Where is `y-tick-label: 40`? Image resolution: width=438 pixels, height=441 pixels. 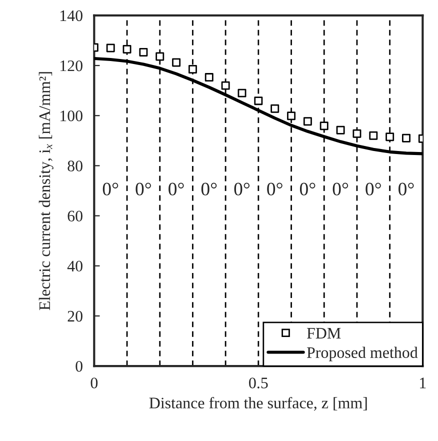
y-tick-label: 40 is located at coordinates (74, 266).